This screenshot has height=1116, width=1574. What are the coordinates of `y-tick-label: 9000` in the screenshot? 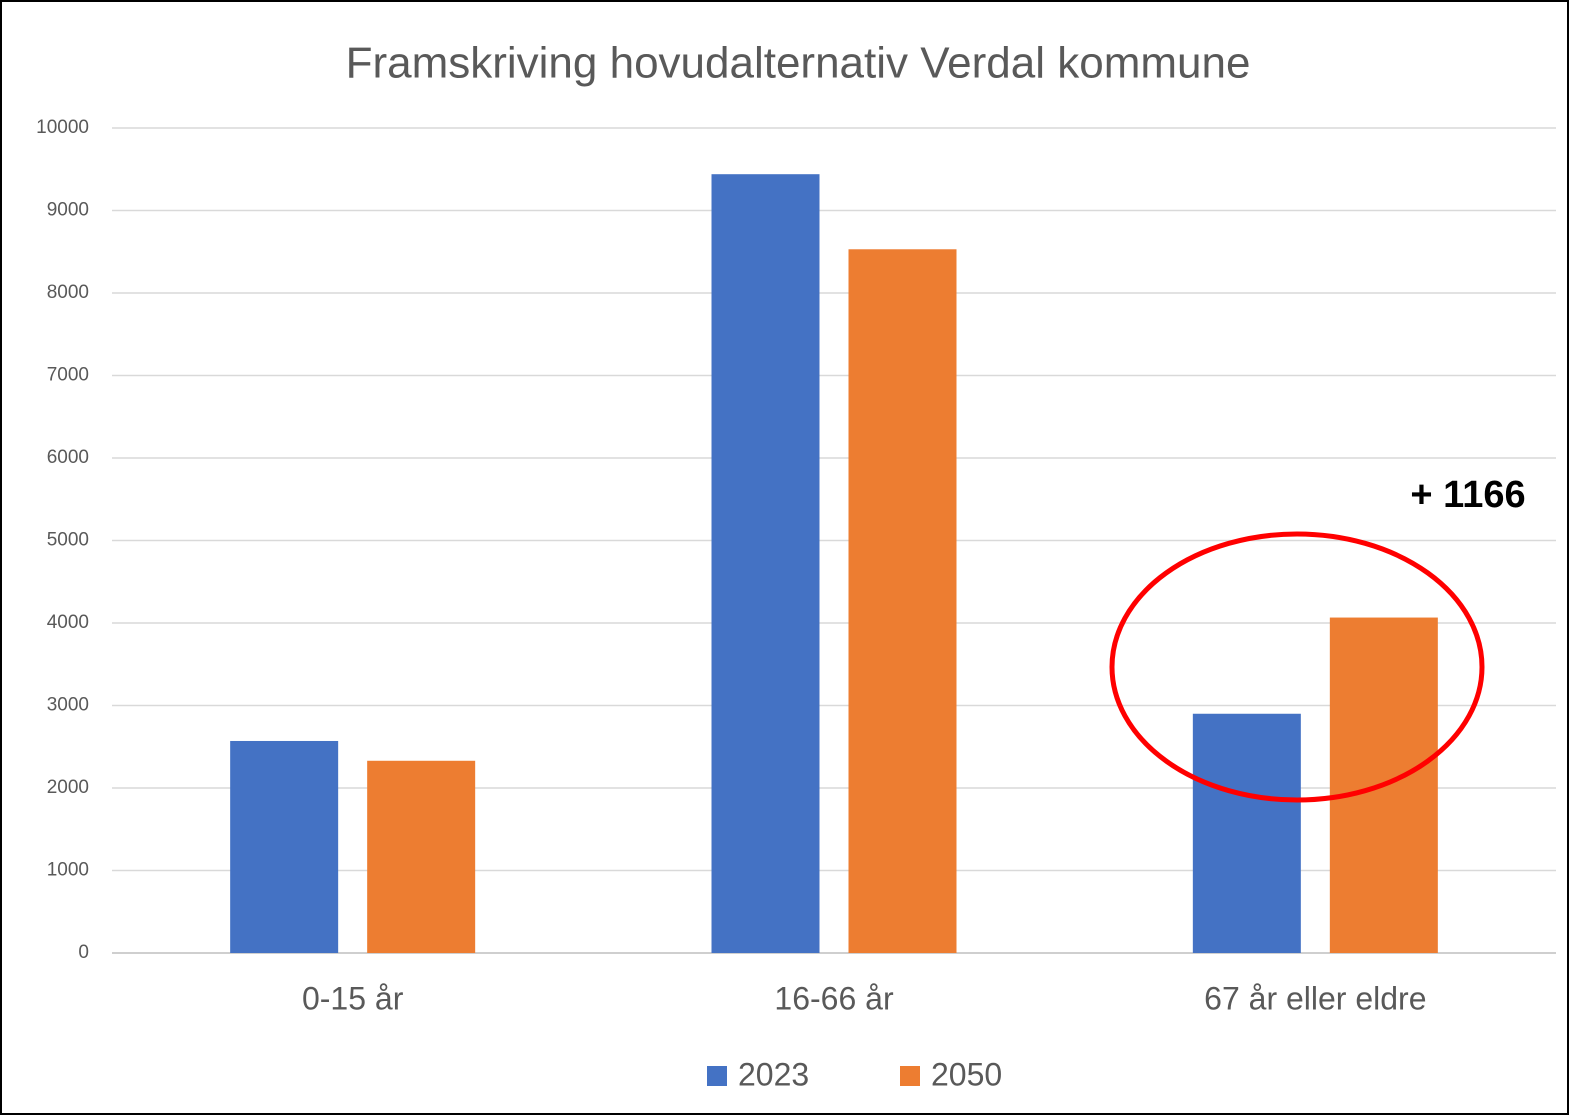 It's located at (68, 210).